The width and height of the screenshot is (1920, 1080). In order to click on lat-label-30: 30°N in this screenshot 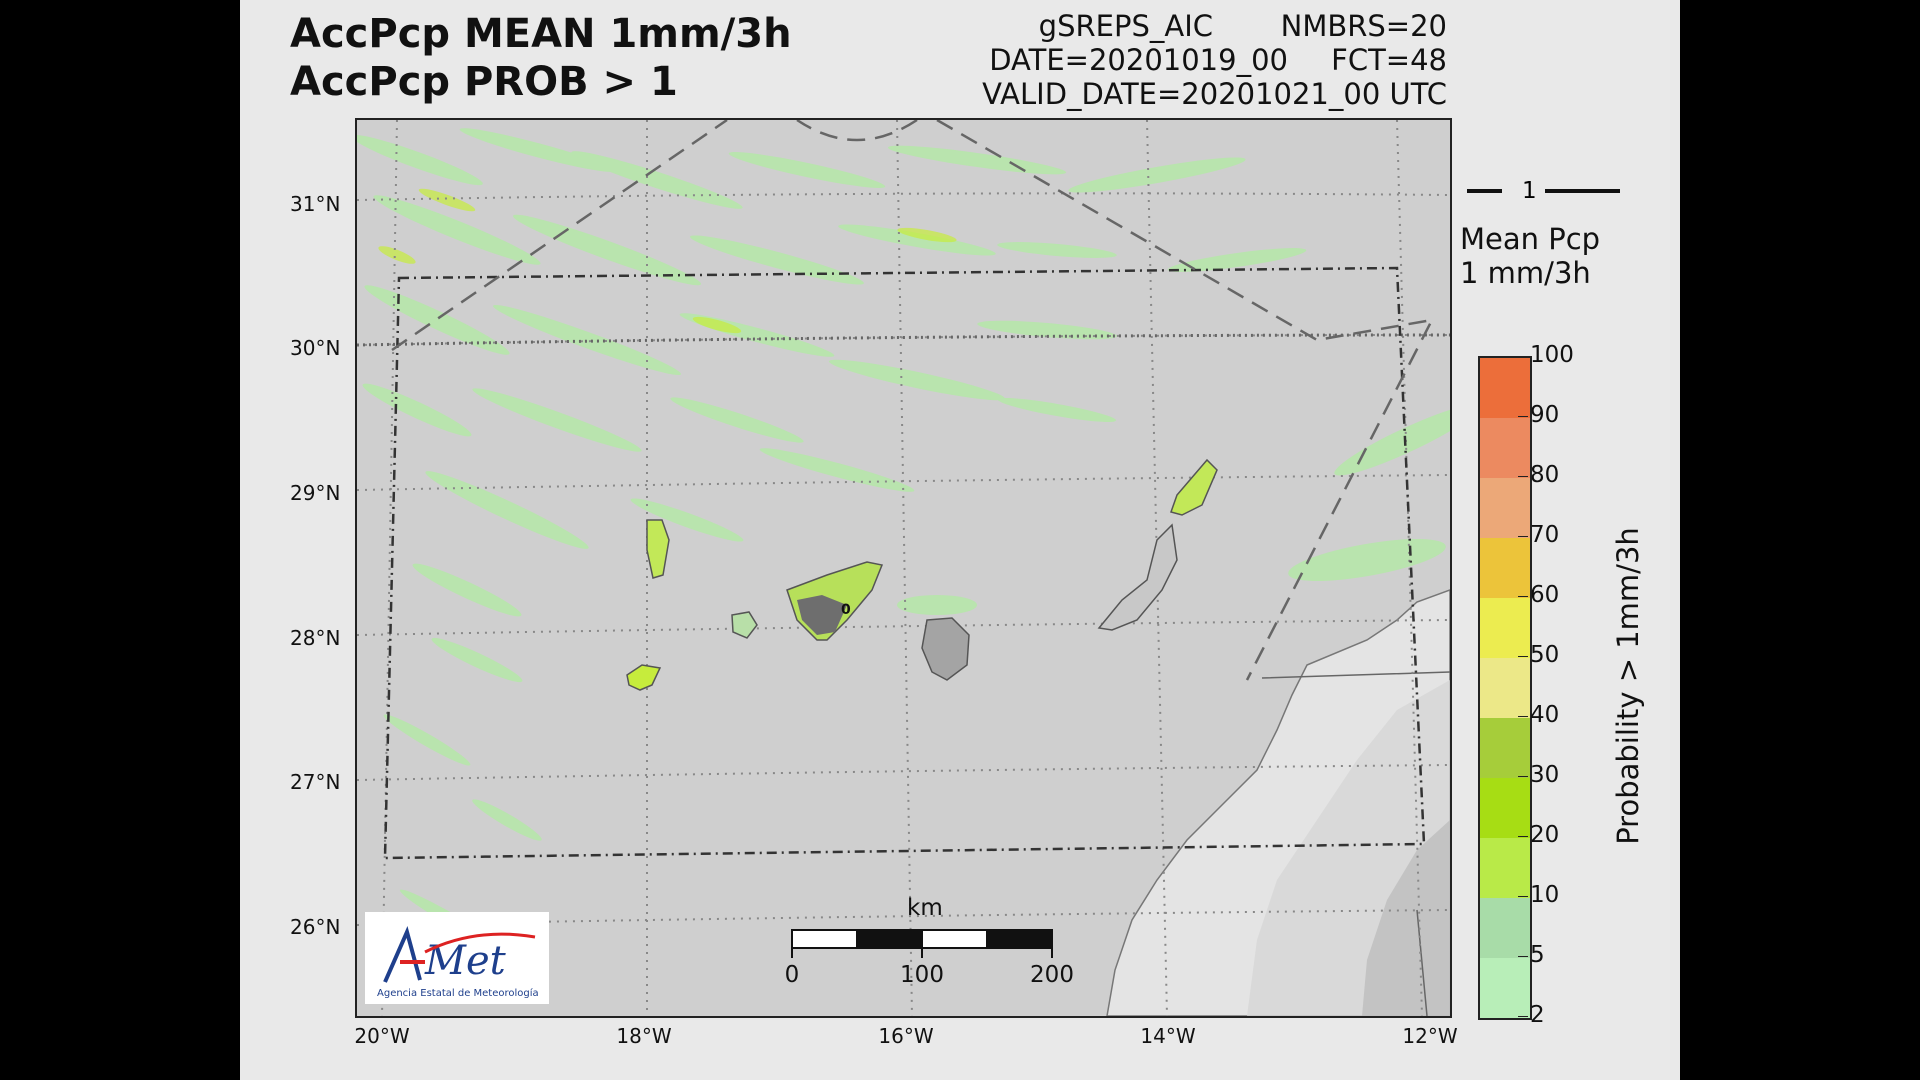, I will do `click(315, 348)`.